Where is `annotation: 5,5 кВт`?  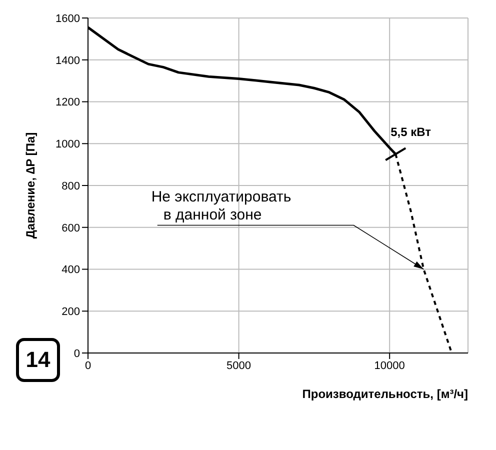
annotation: 5,5 кВт is located at coordinates (411, 132).